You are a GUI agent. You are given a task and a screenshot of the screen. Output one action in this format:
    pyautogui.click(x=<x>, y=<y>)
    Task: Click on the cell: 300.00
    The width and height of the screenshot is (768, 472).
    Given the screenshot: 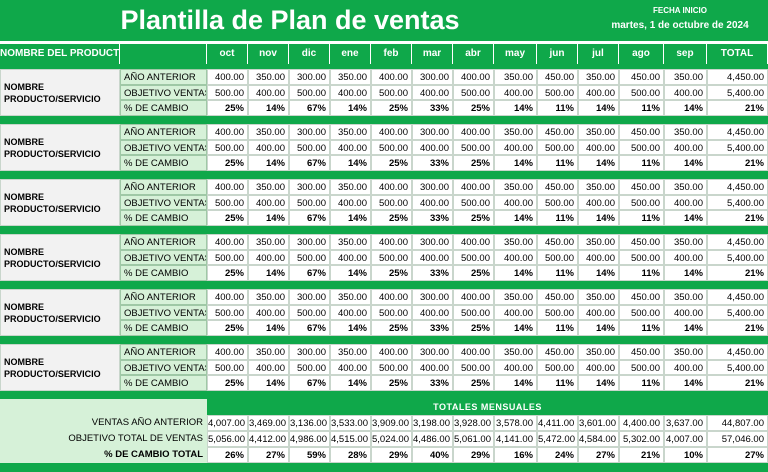 What is the action you would take?
    pyautogui.click(x=309, y=132)
    